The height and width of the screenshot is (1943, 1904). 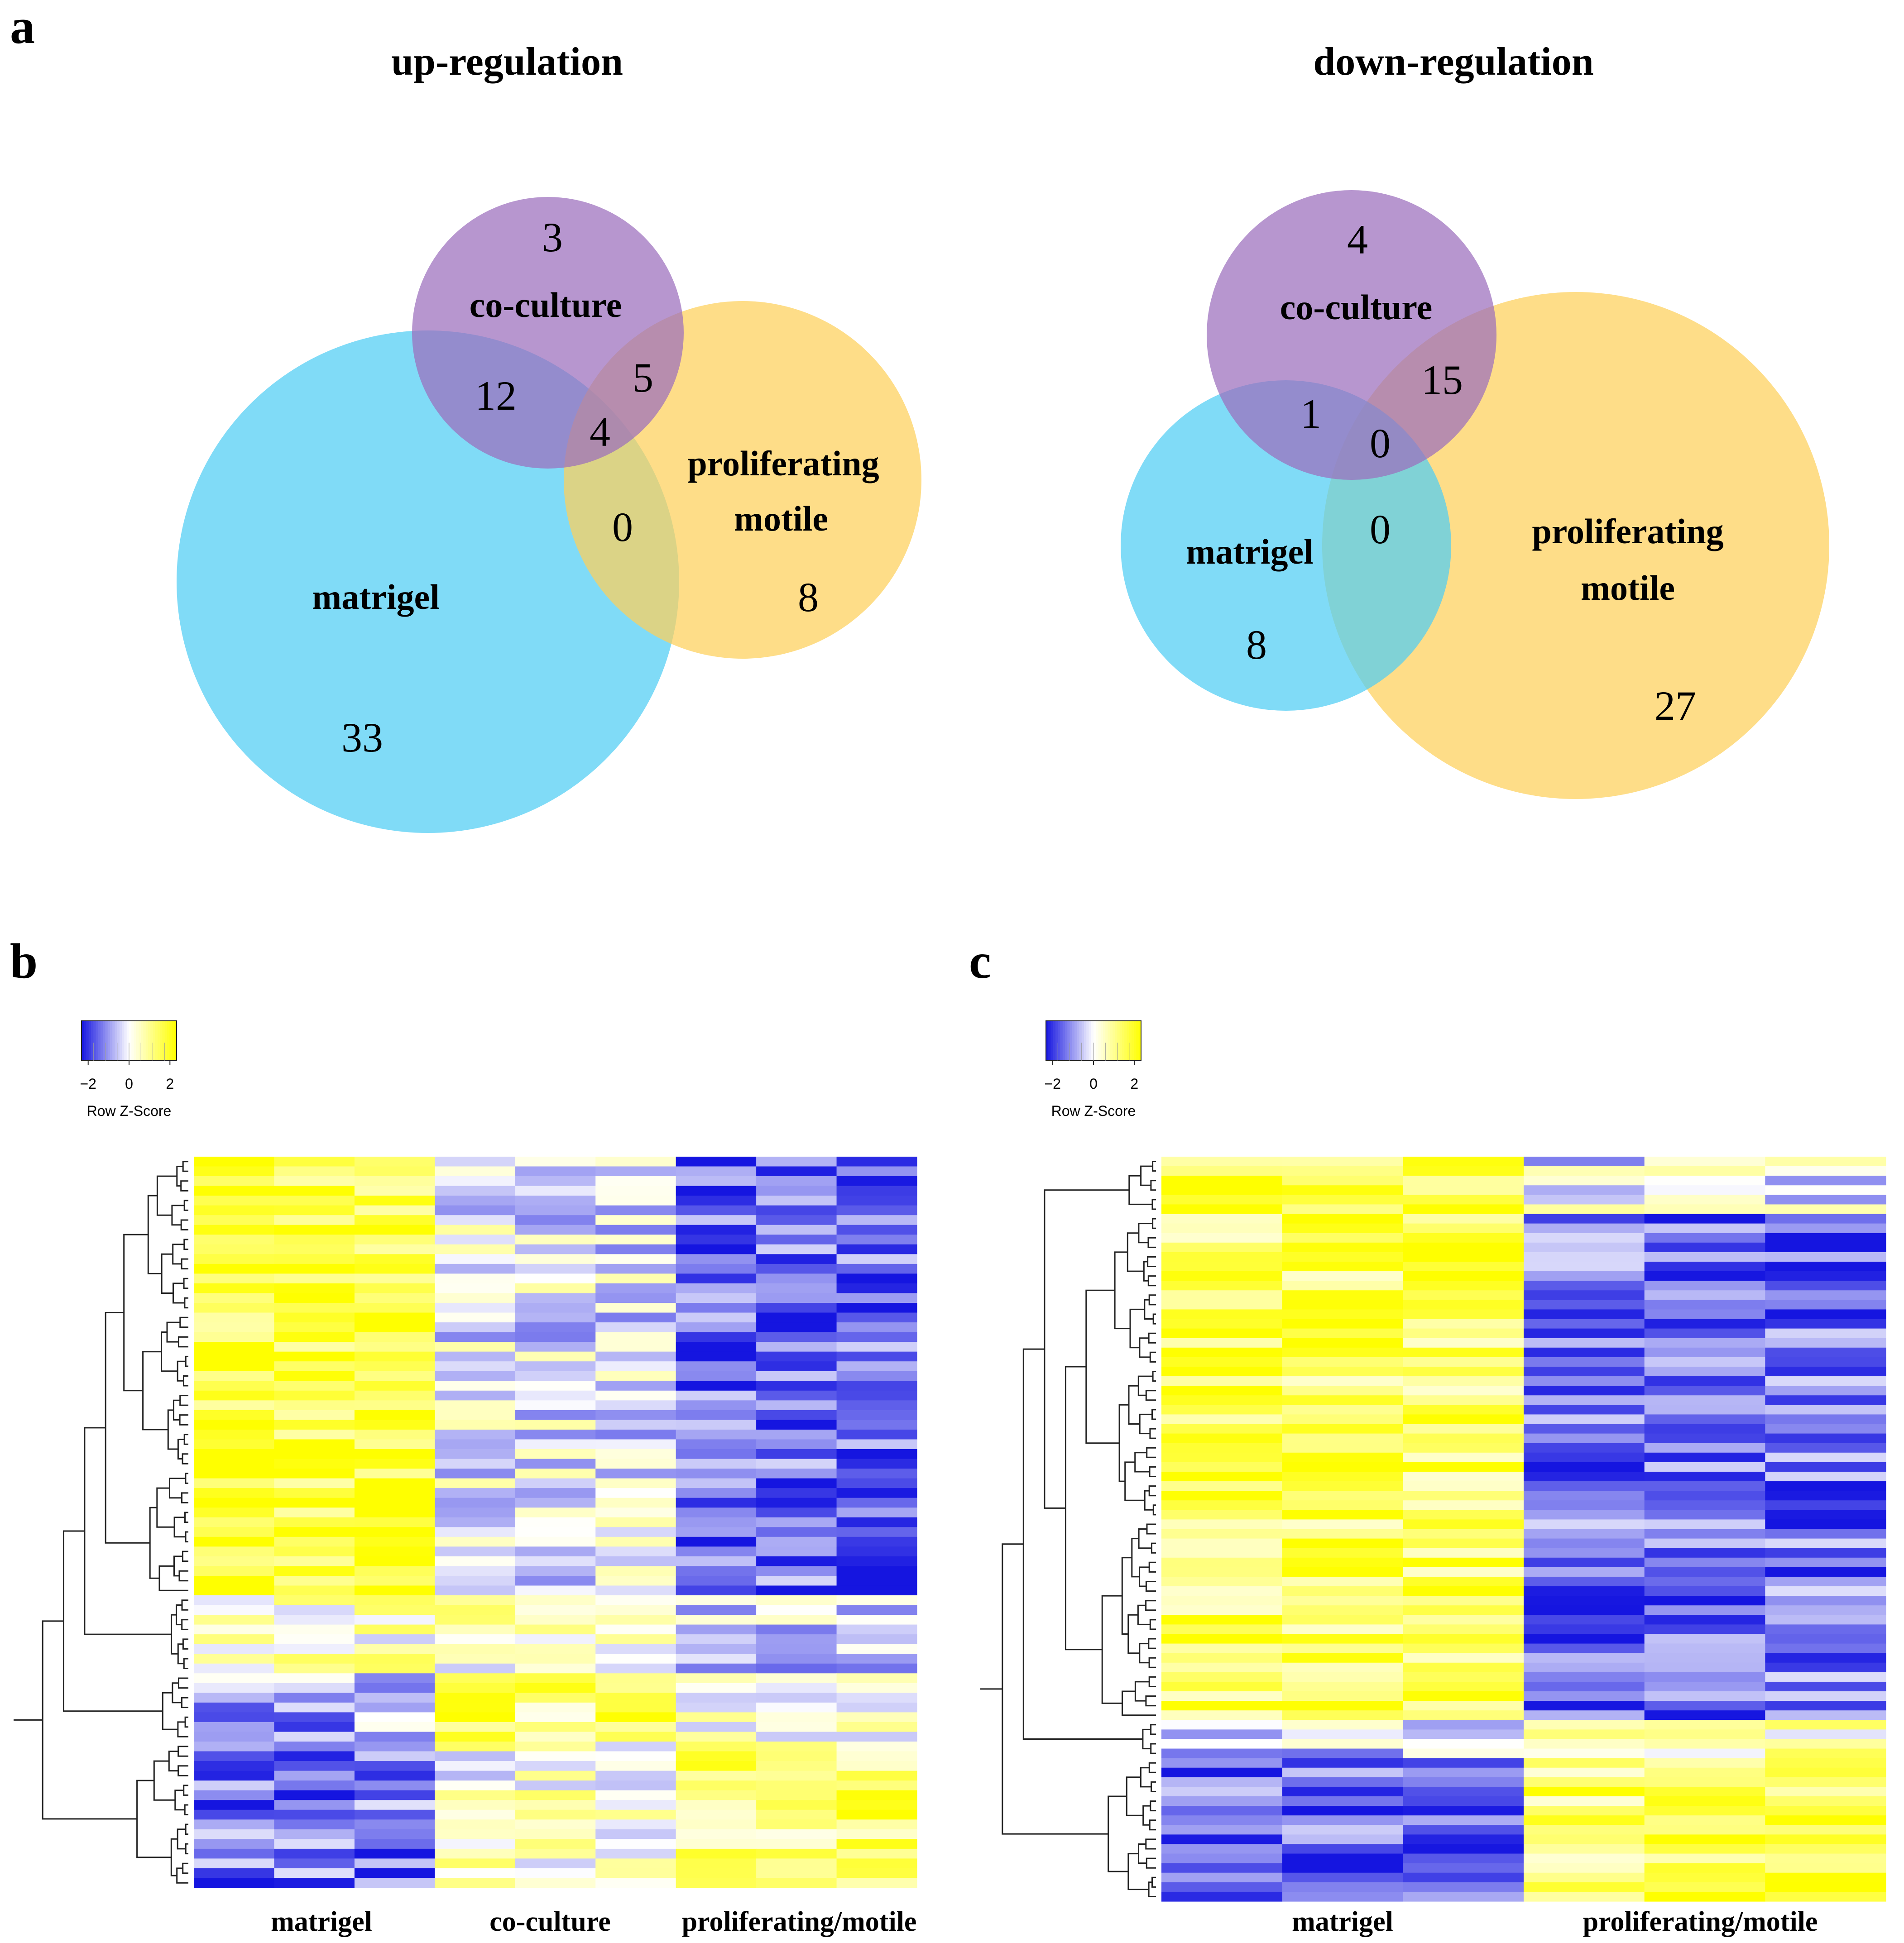 What do you see at coordinates (1555, 1921) in the screenshot?
I see `heatmap-c-group-labels: matrigel proliferating/motile` at bounding box center [1555, 1921].